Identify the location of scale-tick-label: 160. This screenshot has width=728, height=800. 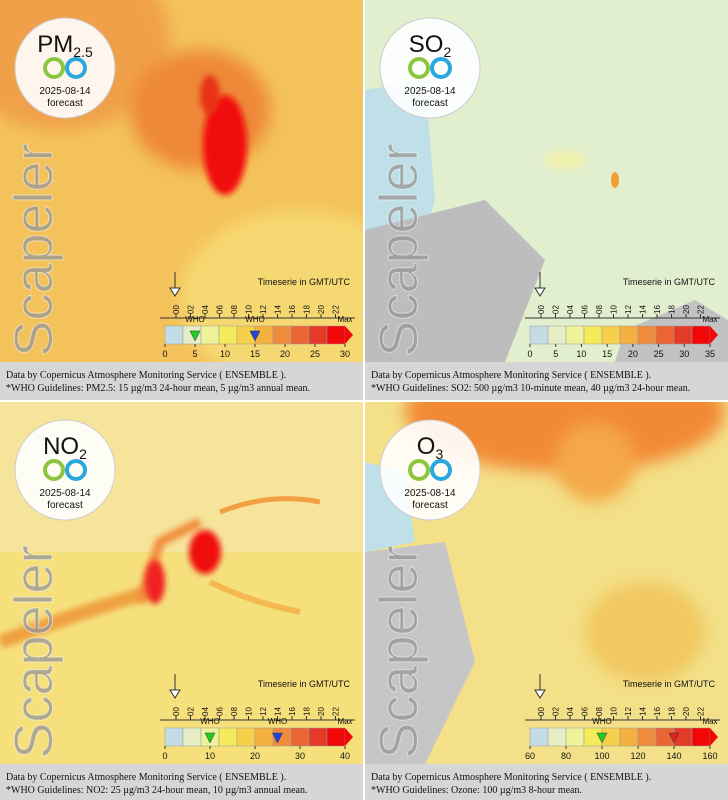
(709, 756).